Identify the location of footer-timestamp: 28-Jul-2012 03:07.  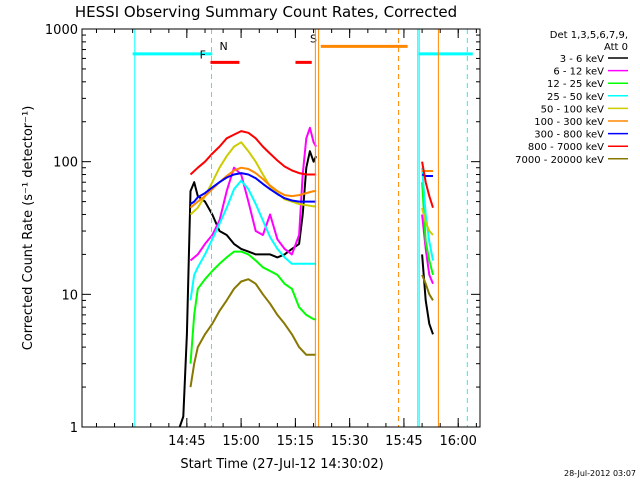
(600, 473).